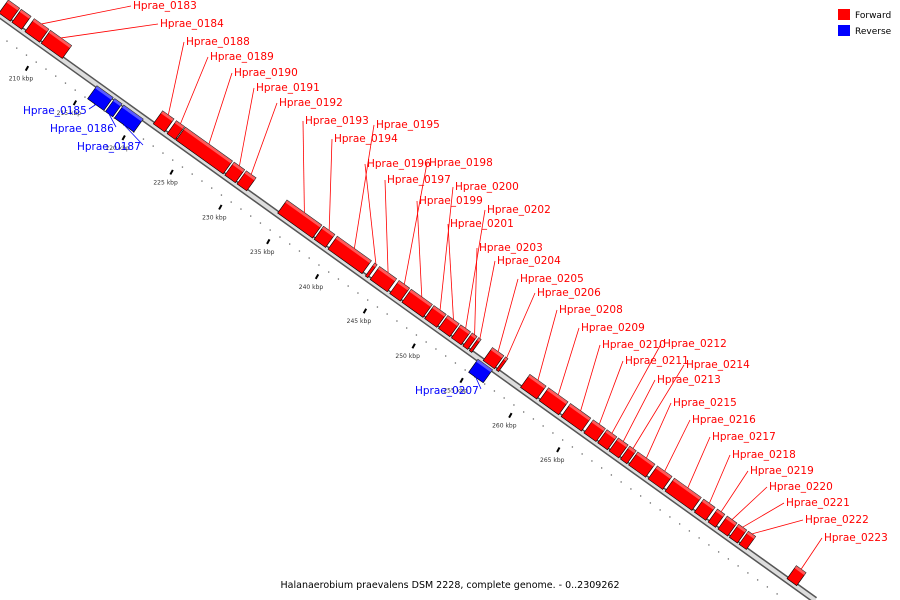 The width and height of the screenshot is (900, 600). Describe the element at coordinates (519, 210) in the screenshot. I see `gene-label: Hprae_0202` at that location.